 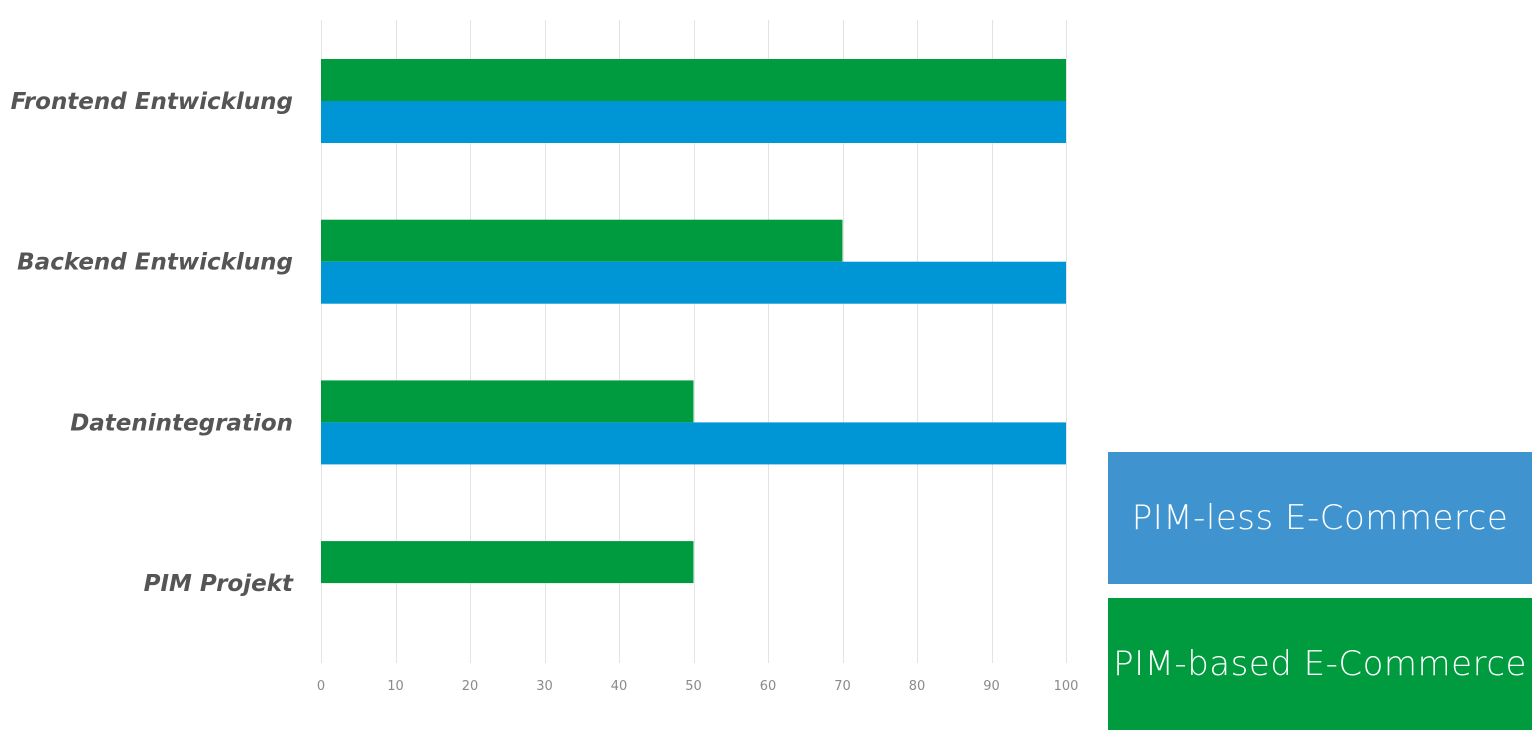 I want to click on x-tick-label-50: 50, so click(x=693, y=686).